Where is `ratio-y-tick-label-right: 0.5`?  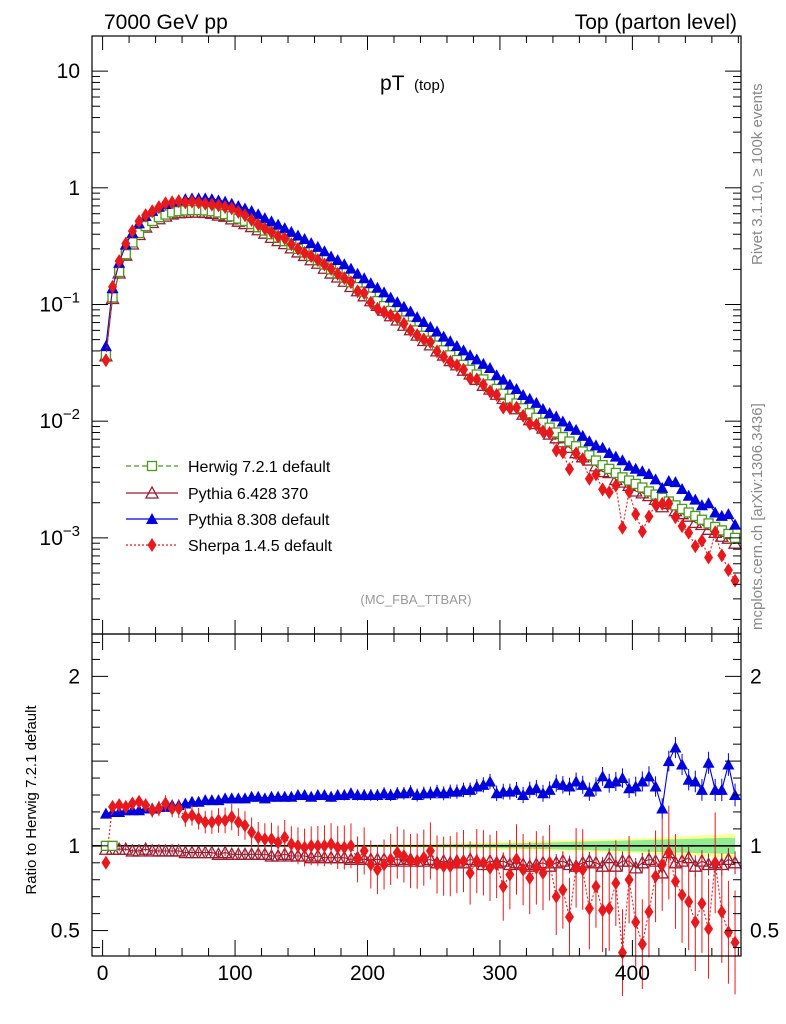
ratio-y-tick-label-right: 0.5 is located at coordinates (764, 931).